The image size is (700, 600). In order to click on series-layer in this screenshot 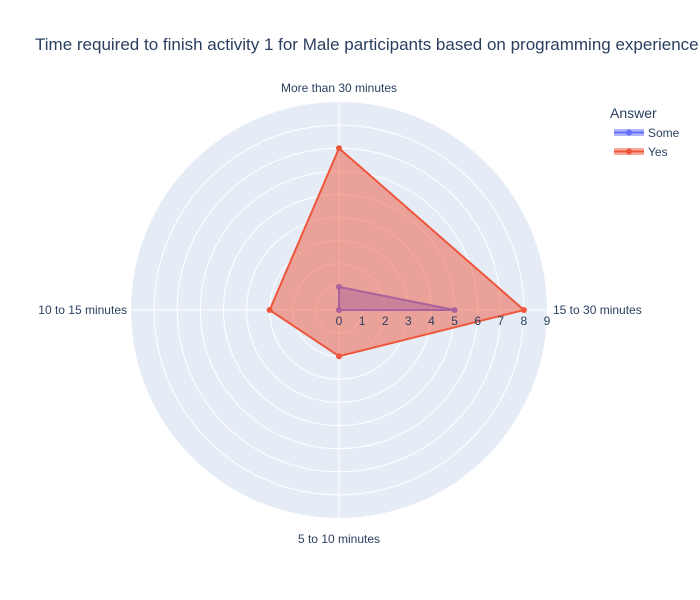, I will do `click(396, 252)`.